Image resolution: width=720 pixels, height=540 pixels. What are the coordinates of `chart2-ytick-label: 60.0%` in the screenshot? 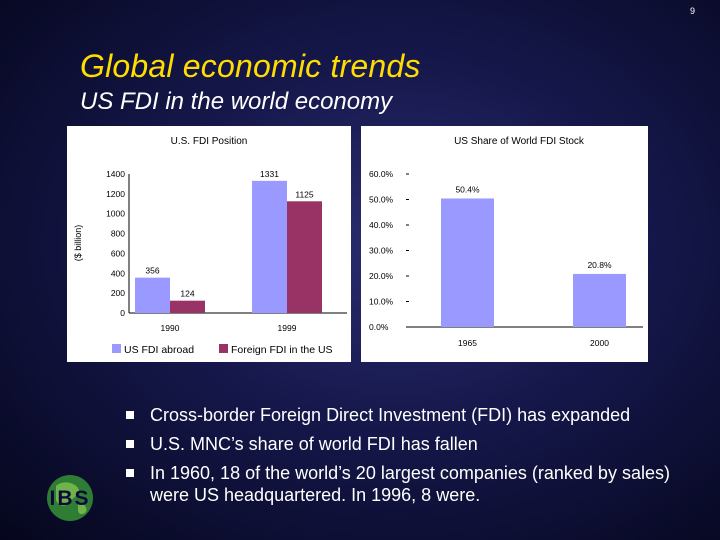 It's located at (381, 174).